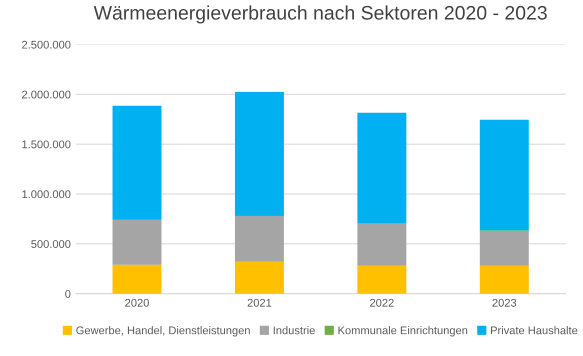 This screenshot has width=583, height=356. I want to click on y-tick-label: 1.000.000, so click(46, 194).